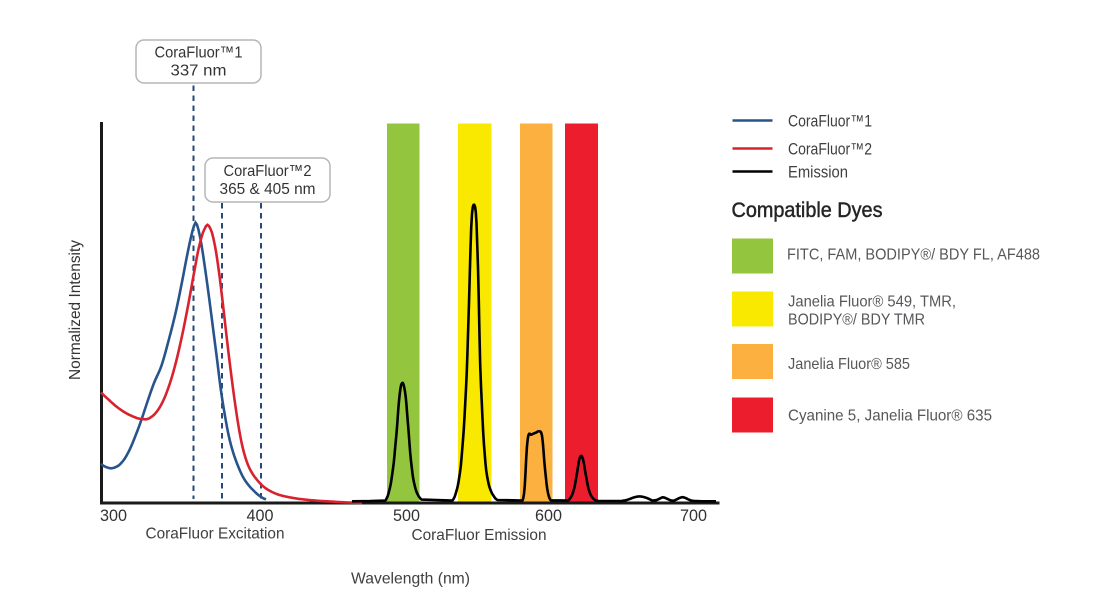  I want to click on svg-text: 500, so click(406, 515).